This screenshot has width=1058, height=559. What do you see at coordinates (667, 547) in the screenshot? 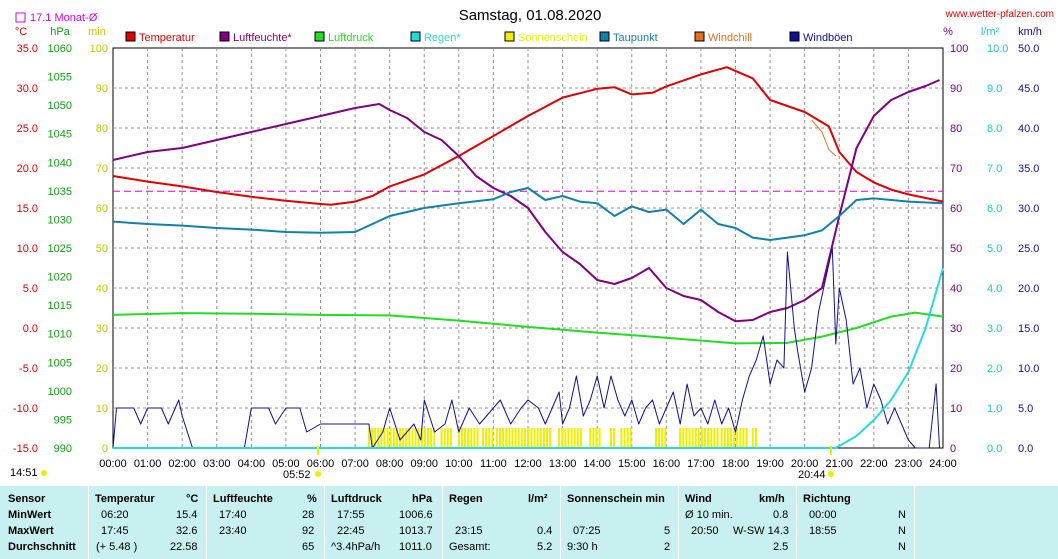
I see `avg-sun-value: 2` at bounding box center [667, 547].